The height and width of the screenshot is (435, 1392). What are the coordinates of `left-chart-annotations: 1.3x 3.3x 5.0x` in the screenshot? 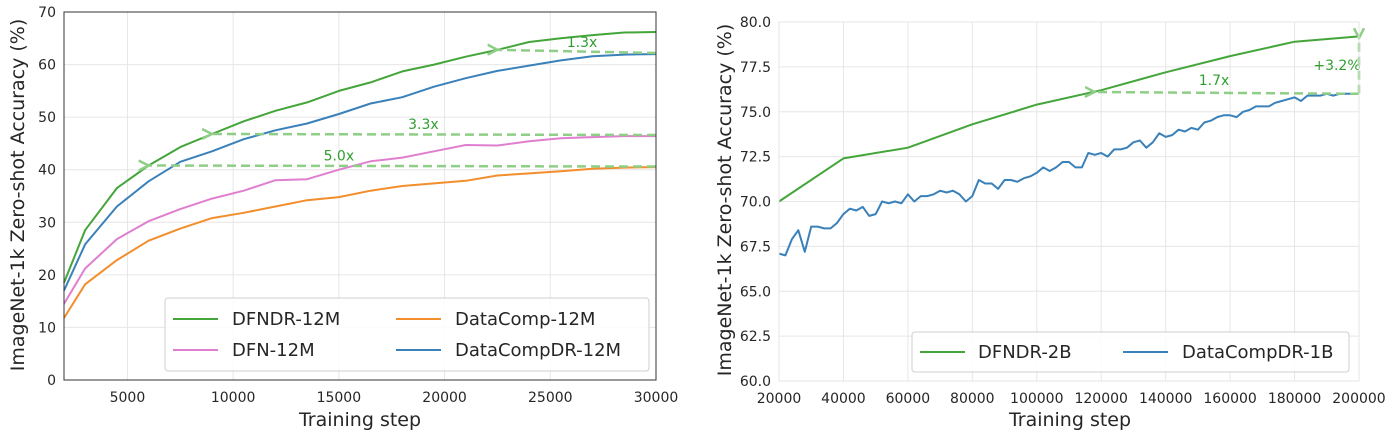 It's located at (403, 101).